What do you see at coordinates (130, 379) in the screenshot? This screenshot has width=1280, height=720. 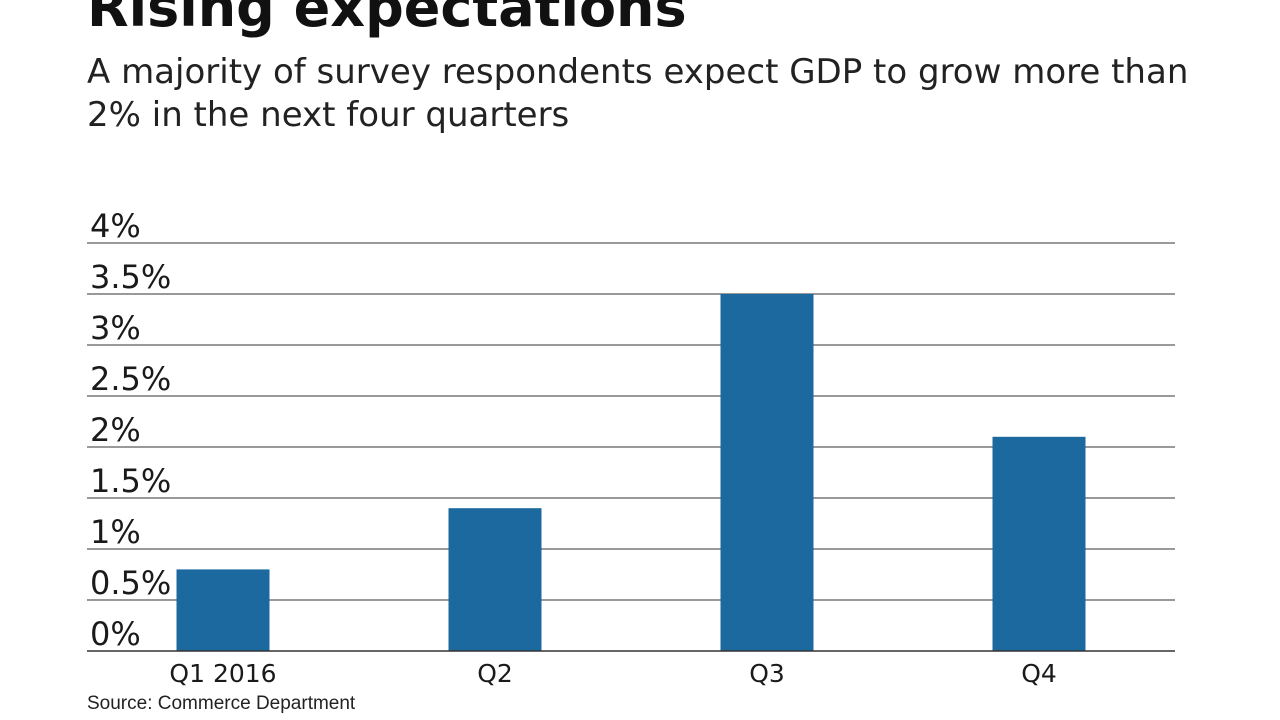 I see `y-tick-label: 2.5%` at bounding box center [130, 379].